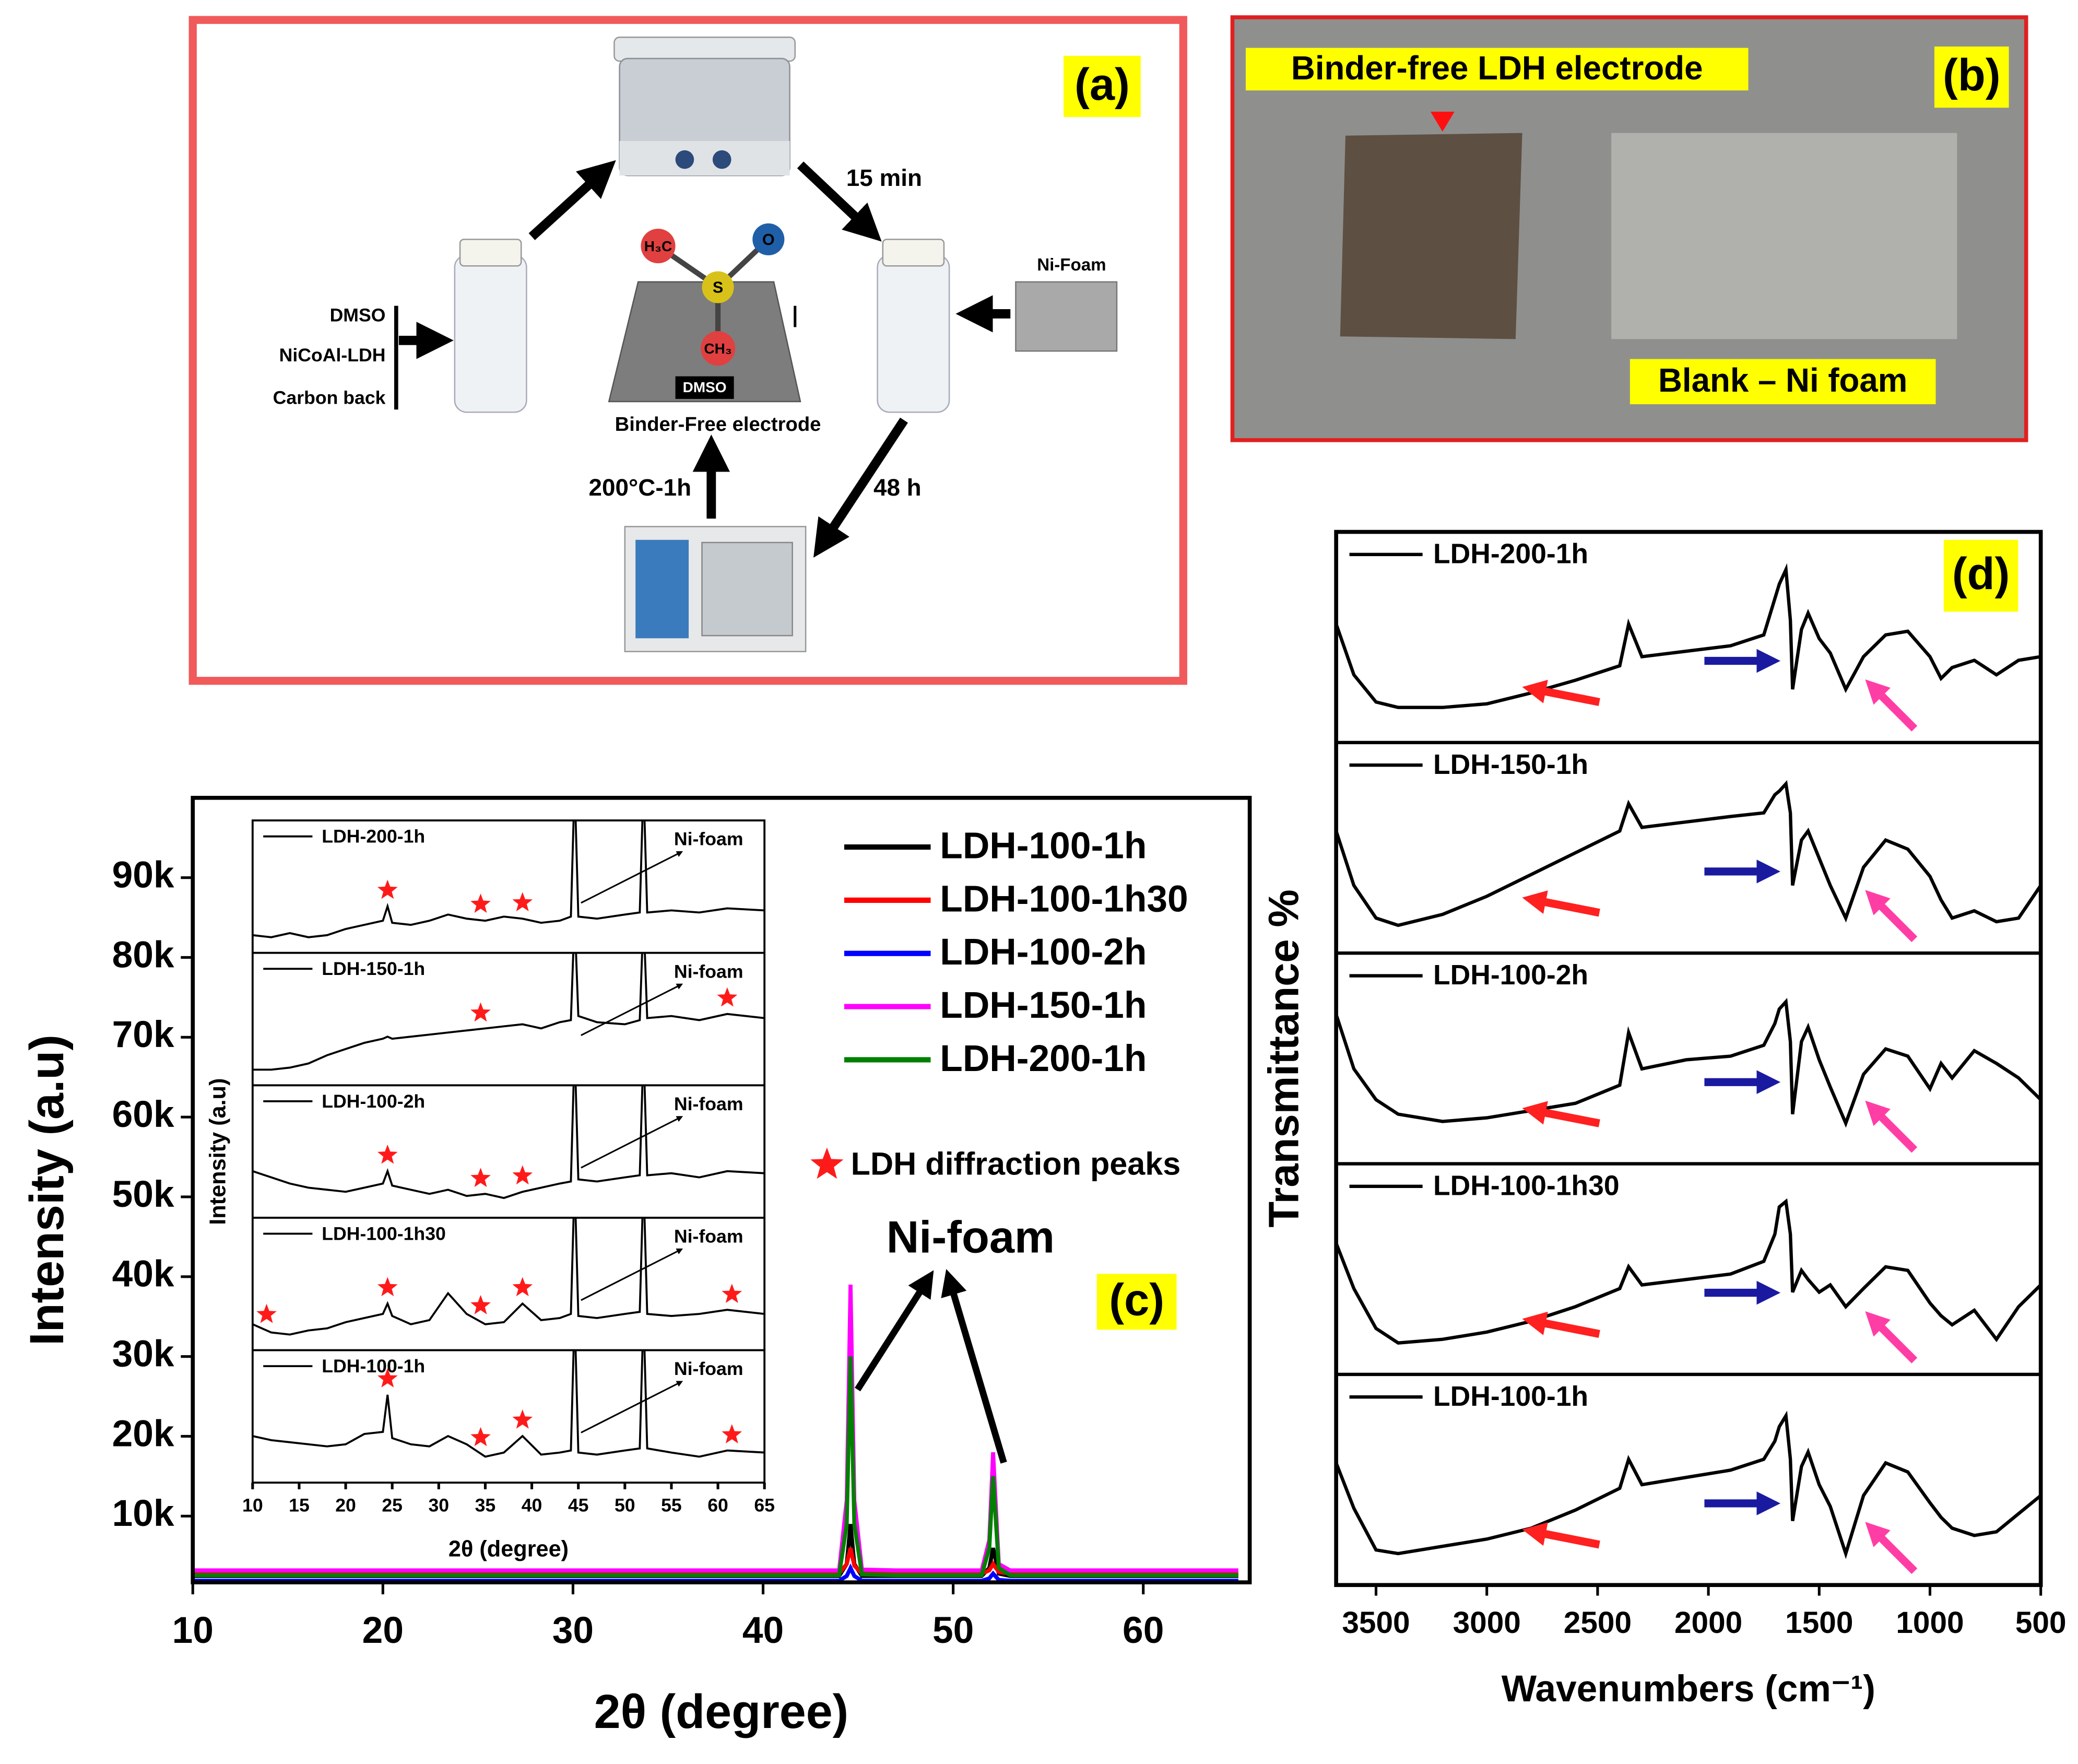 This screenshot has width=2078, height=1764. Describe the element at coordinates (491, 333) in the screenshot. I see `vial-body` at that location.